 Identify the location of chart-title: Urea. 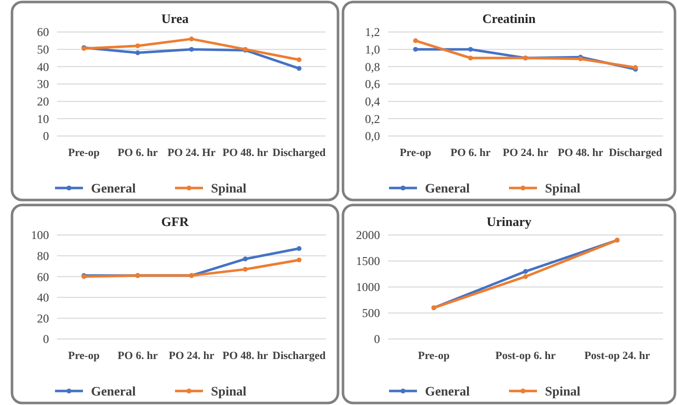
(175, 18).